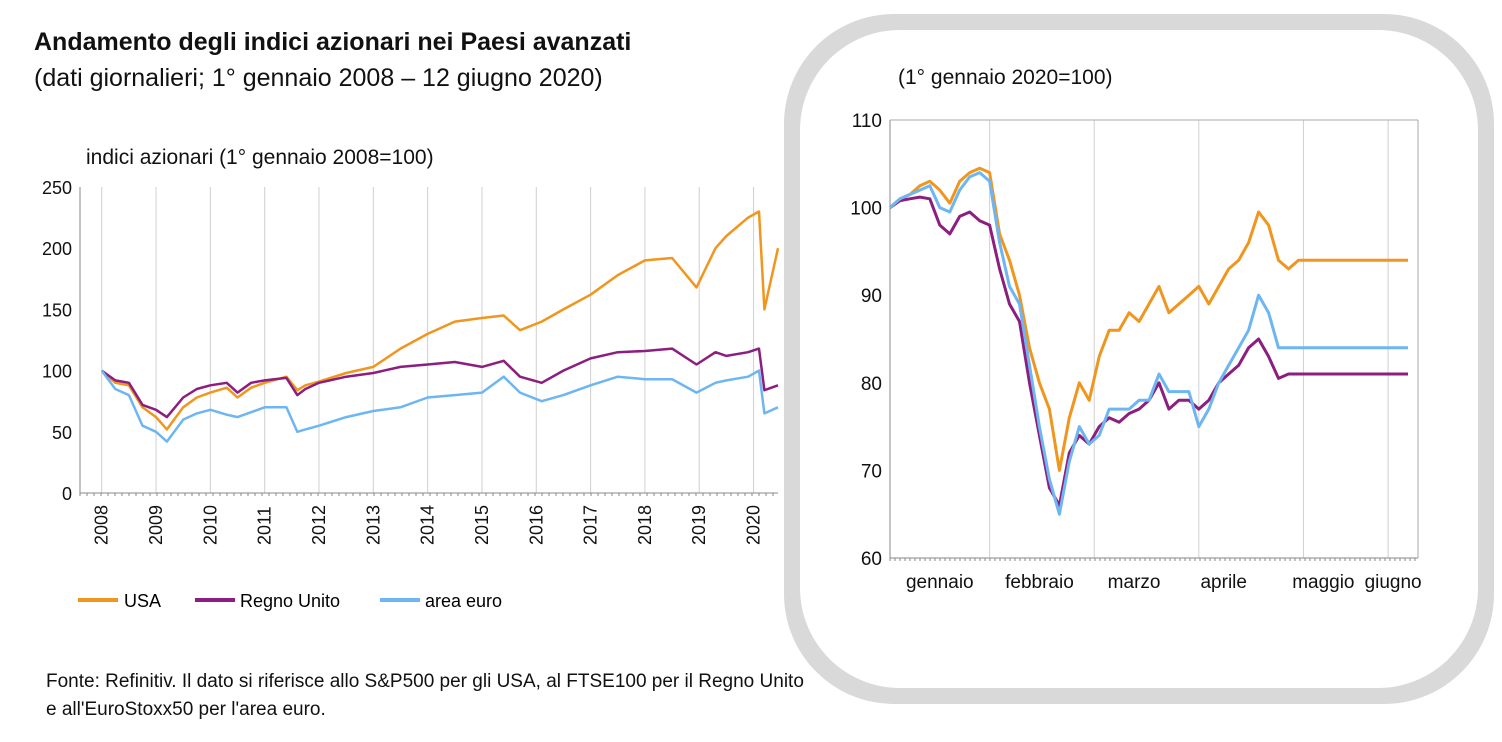 The image size is (1502, 742). Describe the element at coordinates (260, 157) in the screenshot. I see `left-chart-title: indici azionari (1° gennaio 2008=100)` at that location.